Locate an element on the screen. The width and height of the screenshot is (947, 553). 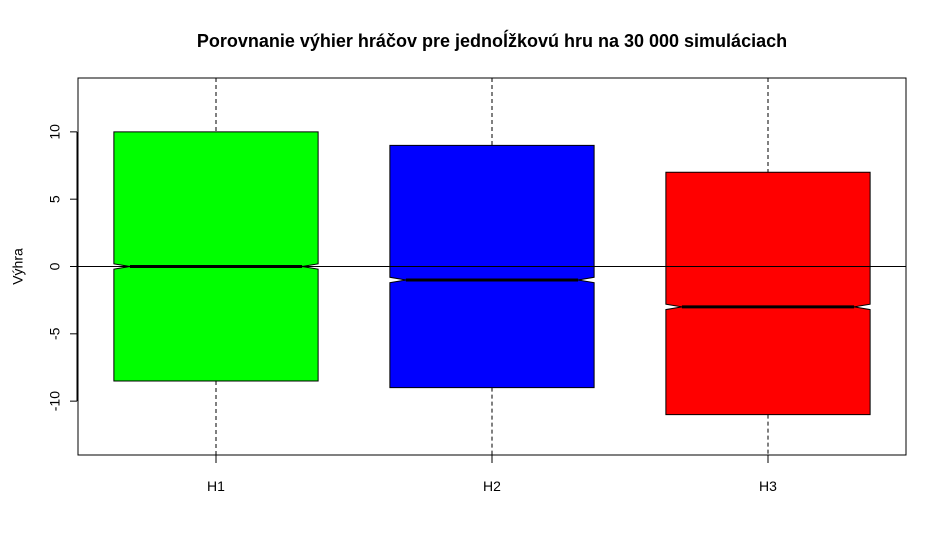
x-tick-label-h1: H1 is located at coordinates (216, 486).